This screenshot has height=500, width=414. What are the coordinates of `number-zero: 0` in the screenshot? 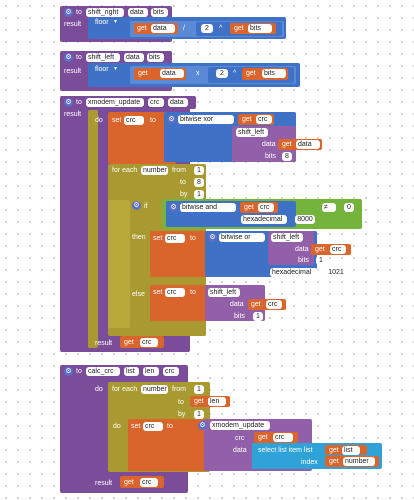 It's located at (349, 207).